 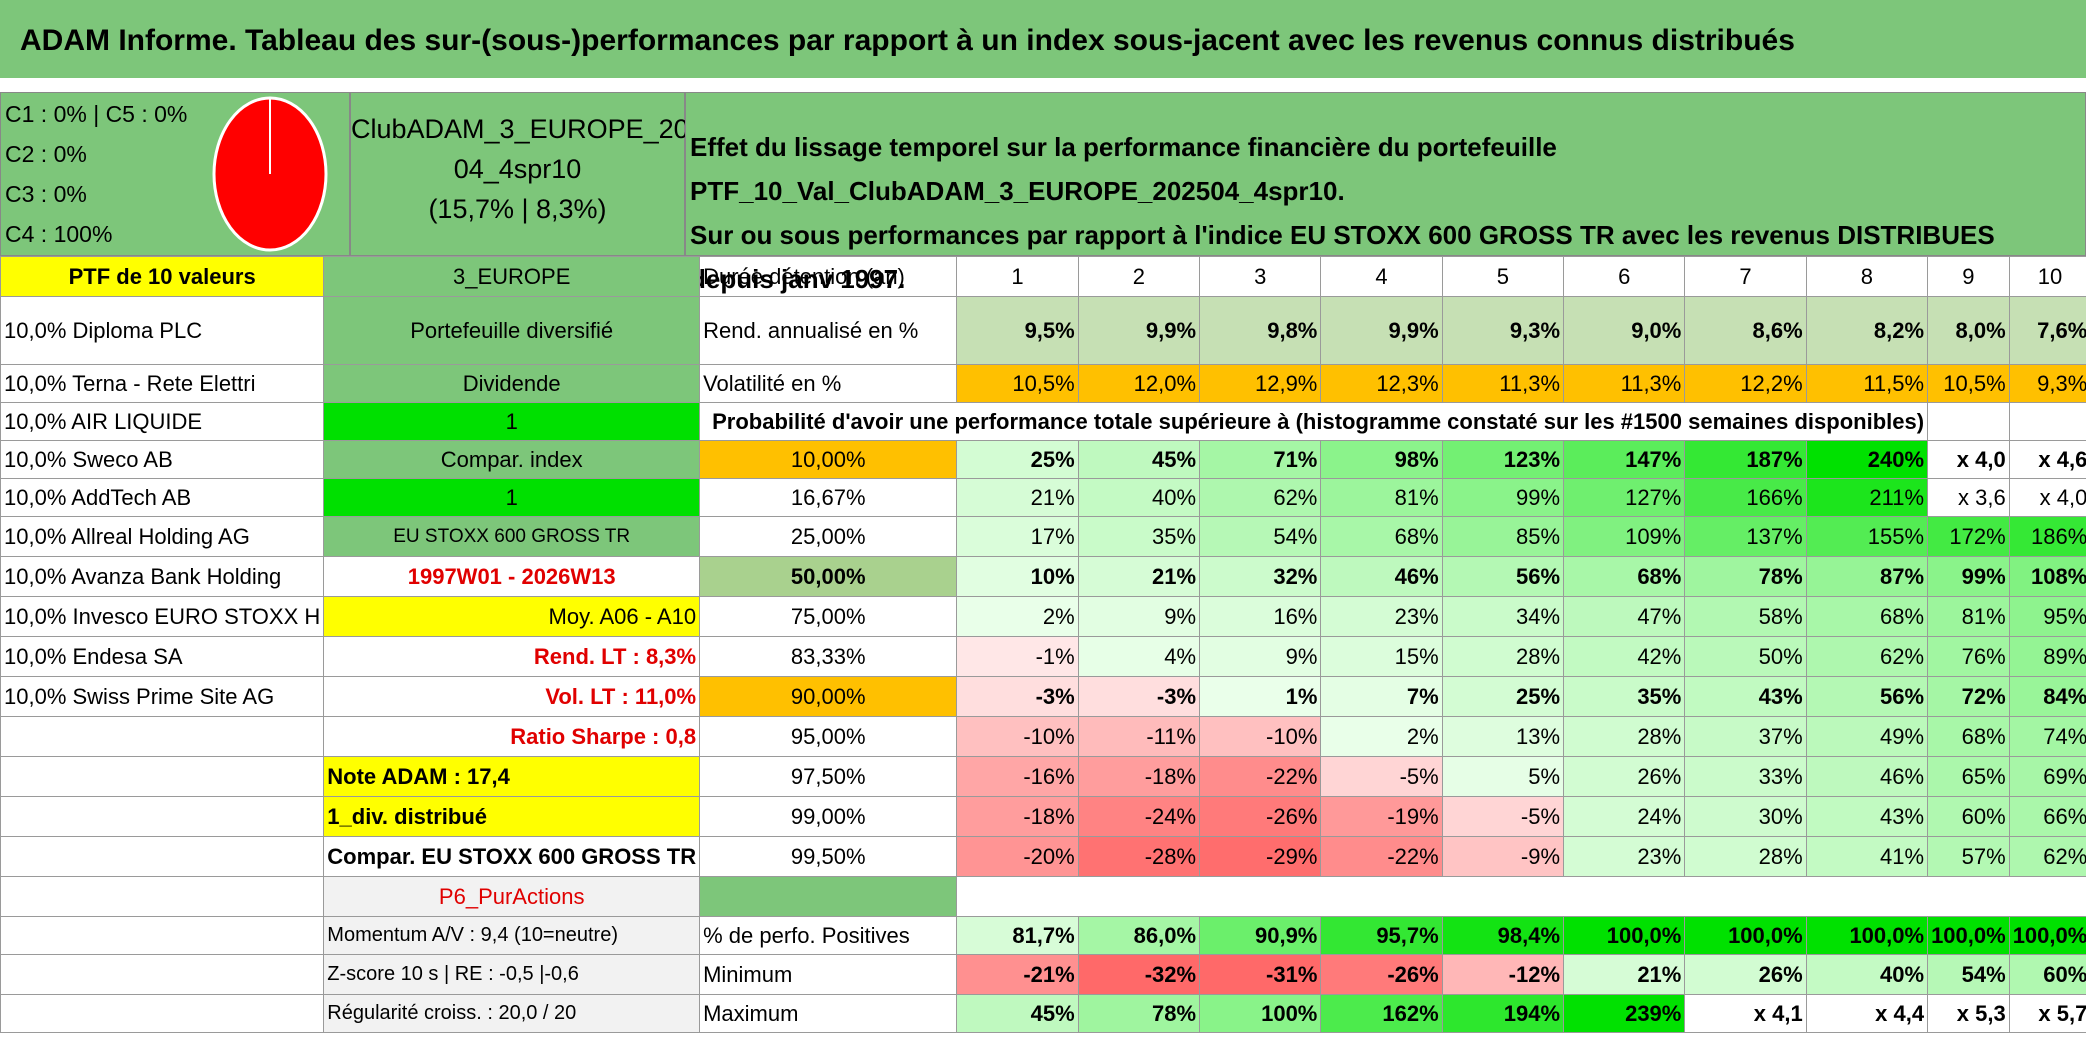 I want to click on probability-cell: 10%, so click(x=1017, y=576).